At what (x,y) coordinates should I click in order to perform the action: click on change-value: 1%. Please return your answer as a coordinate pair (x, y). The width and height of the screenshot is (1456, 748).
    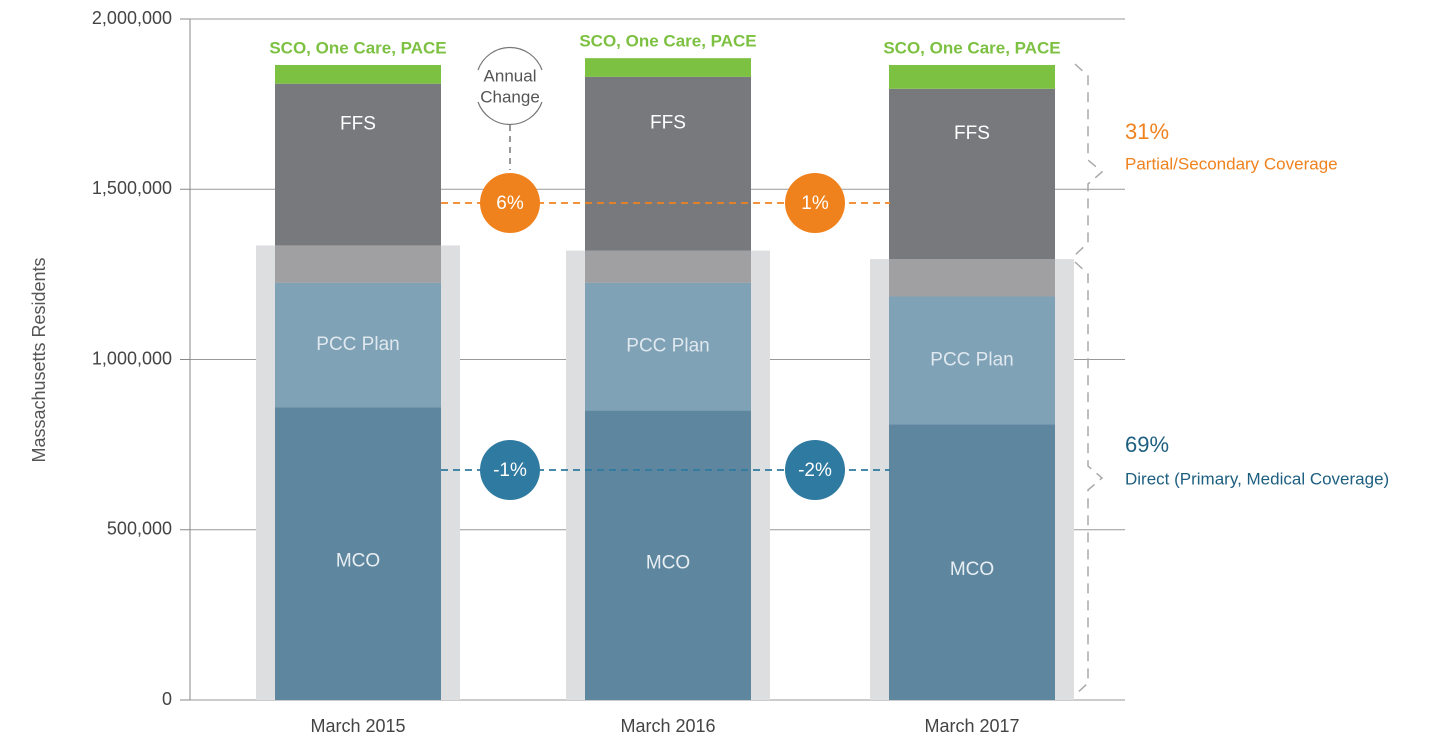
    Looking at the image, I should click on (815, 203).